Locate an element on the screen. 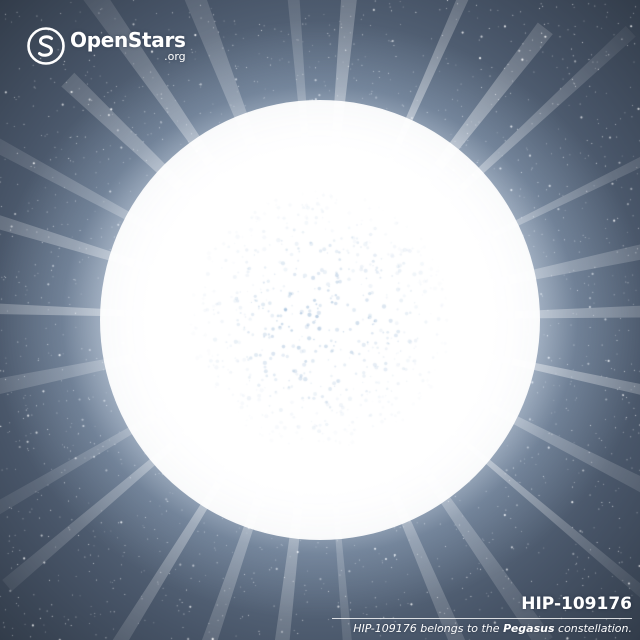 This screenshot has width=640, height=640. brand-tld: .org is located at coordinates (175, 56).